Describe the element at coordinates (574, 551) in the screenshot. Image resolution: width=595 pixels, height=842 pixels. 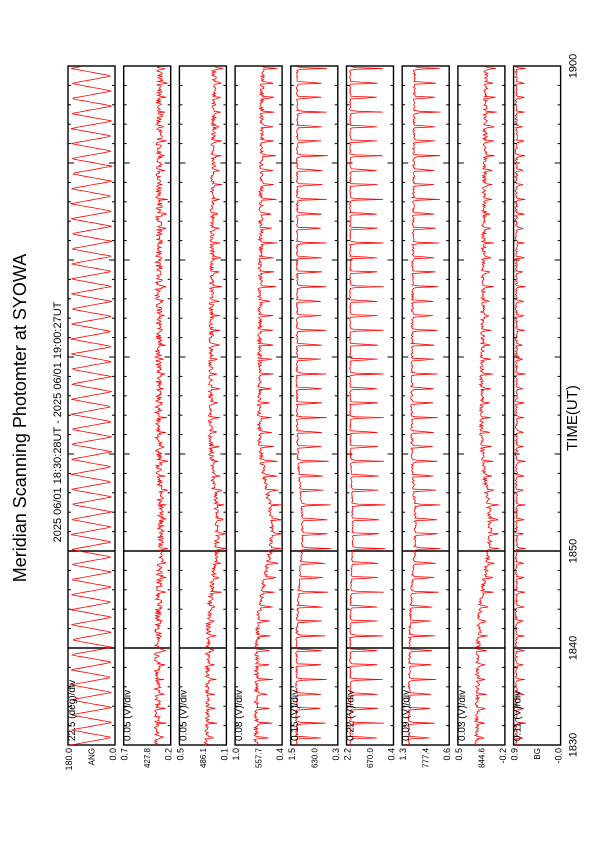
I see `x-tick-label: 1850` at that location.